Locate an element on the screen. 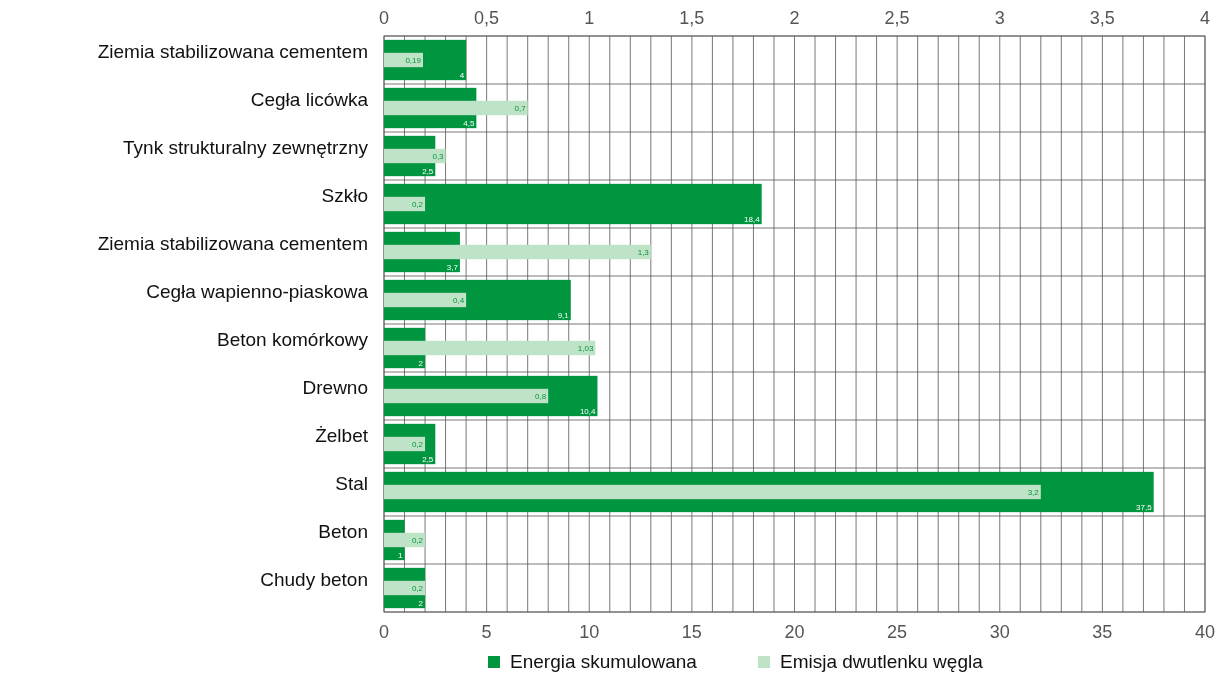 The height and width of the screenshot is (680, 1222). legend-label: Energia skumulowana is located at coordinates (604, 661).